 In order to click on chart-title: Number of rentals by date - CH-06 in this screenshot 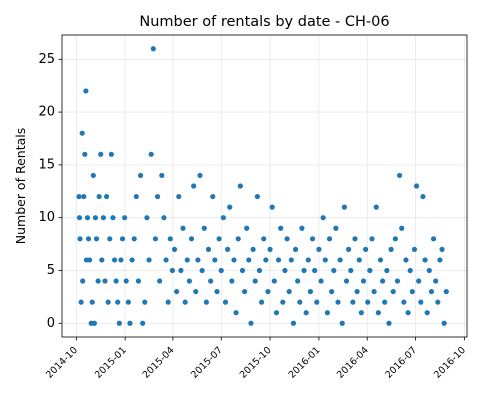, I will do `click(264, 22)`.